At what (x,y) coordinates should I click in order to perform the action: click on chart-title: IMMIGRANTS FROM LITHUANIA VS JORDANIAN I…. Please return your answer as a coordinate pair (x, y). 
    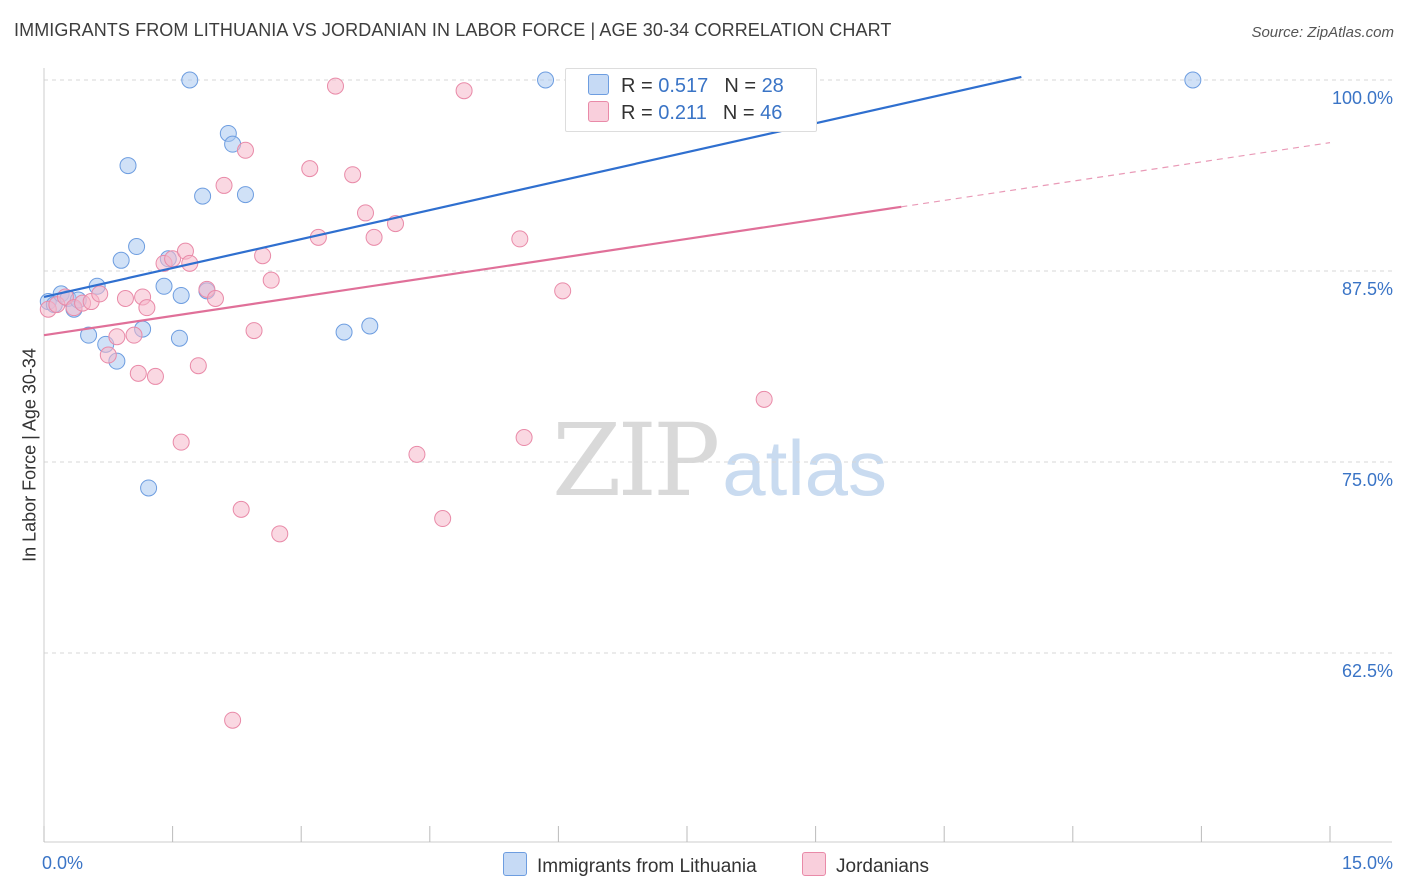
    Looking at the image, I should click on (453, 30).